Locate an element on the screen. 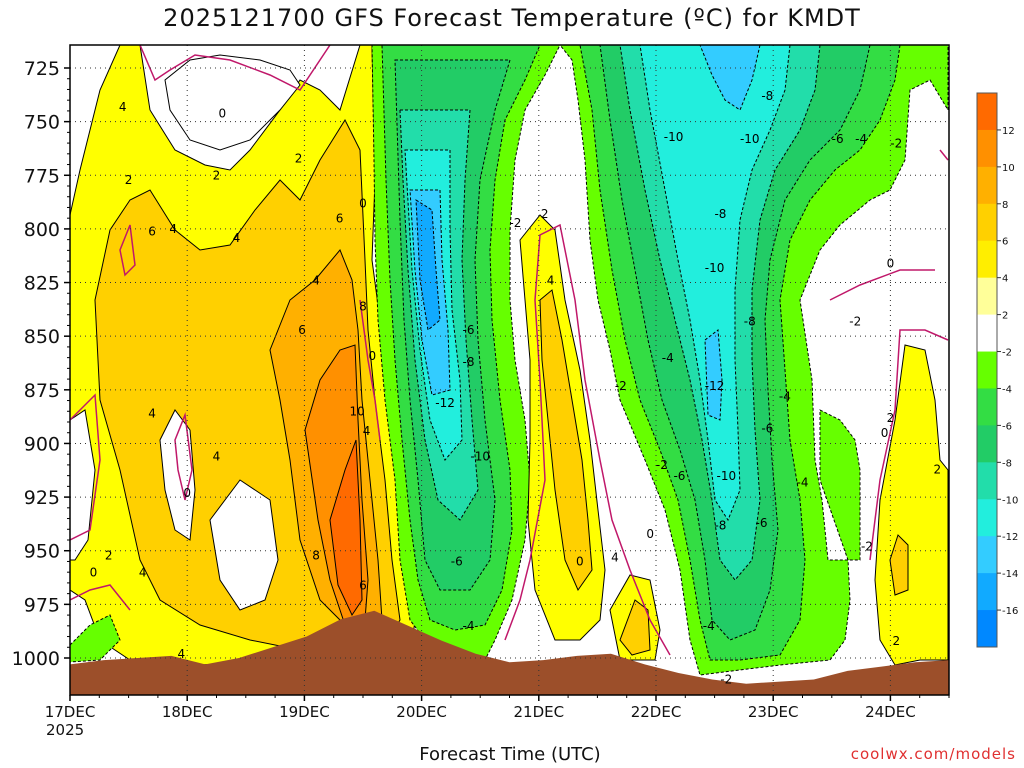 This screenshot has height=768, width=1024. colorbar-label: -8 is located at coordinates (1007, 463).